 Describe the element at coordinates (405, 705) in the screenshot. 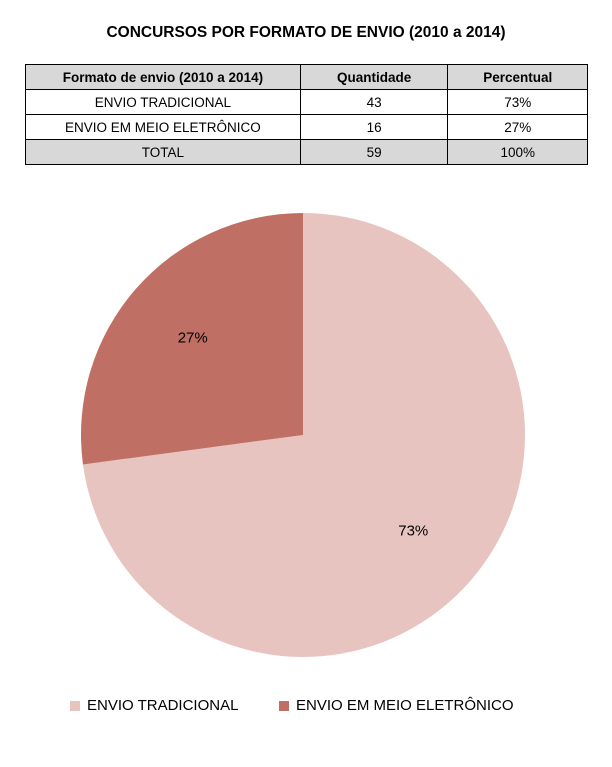

I see `legend-label: ENVIO EM MEIO ELETRÔNICO` at that location.